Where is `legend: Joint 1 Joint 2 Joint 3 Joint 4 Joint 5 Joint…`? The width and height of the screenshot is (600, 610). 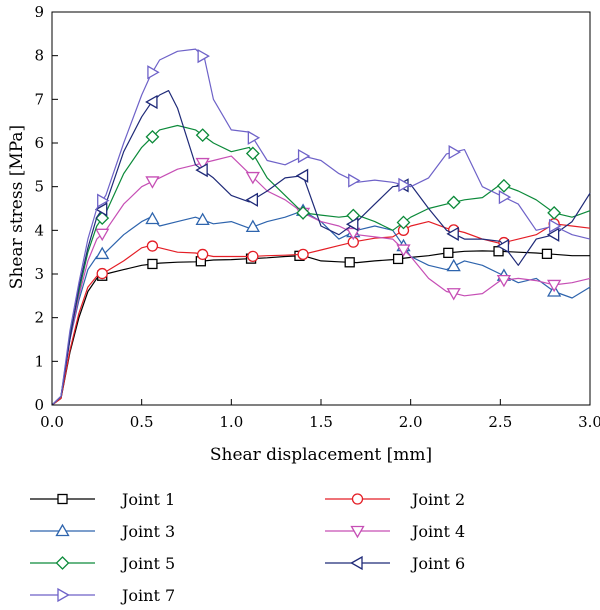 legend: Joint 1 Joint 2 Joint 3 Joint 4 Joint 5 Joint… is located at coordinates (247, 547).